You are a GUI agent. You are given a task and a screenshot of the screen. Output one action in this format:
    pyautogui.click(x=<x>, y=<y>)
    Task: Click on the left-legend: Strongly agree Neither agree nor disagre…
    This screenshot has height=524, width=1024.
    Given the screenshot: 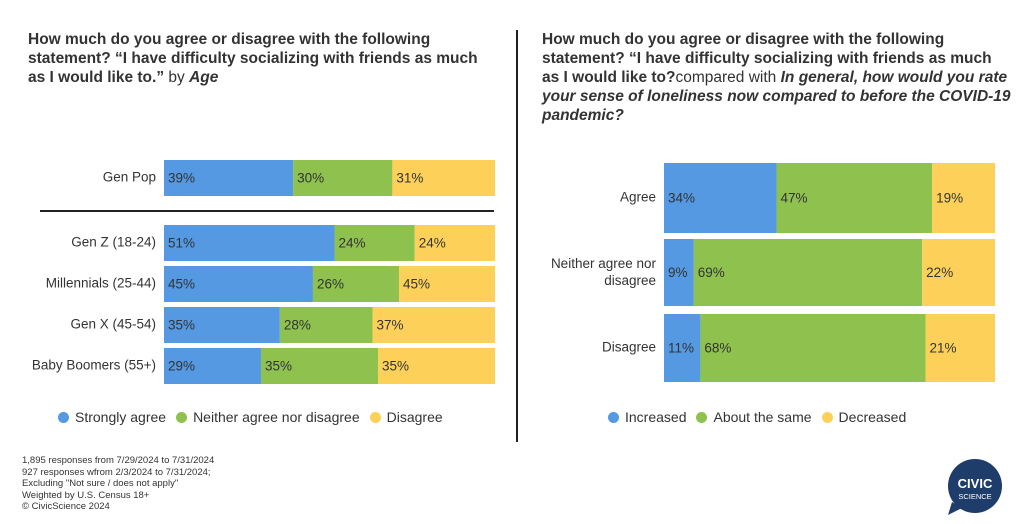 What is the action you would take?
    pyautogui.click(x=255, y=417)
    